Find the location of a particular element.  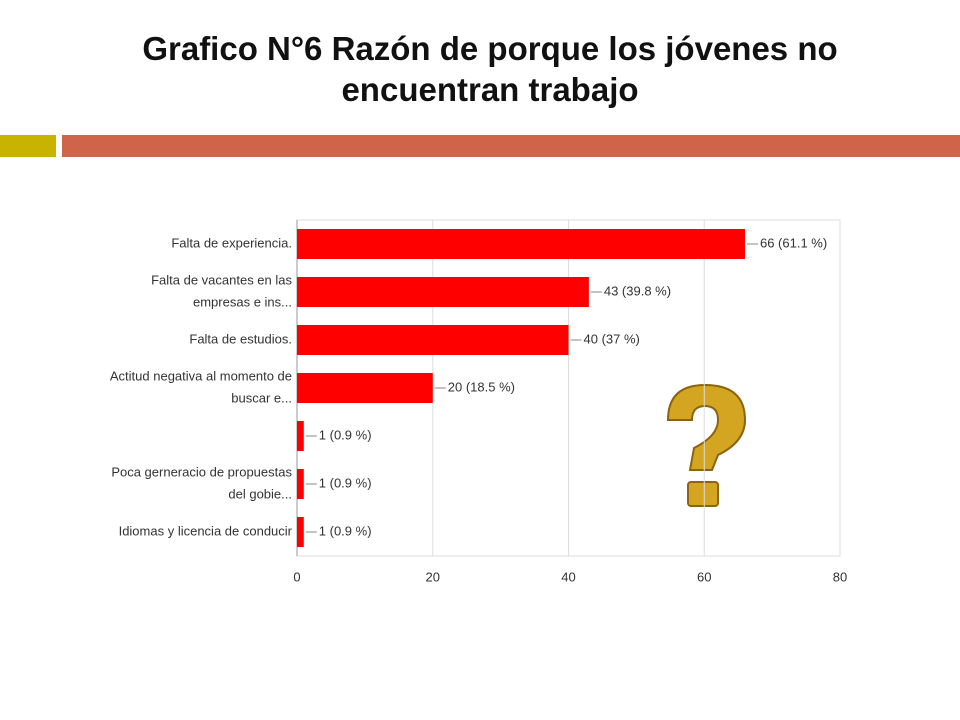

x-tick-label: 80 is located at coordinates (840, 576).